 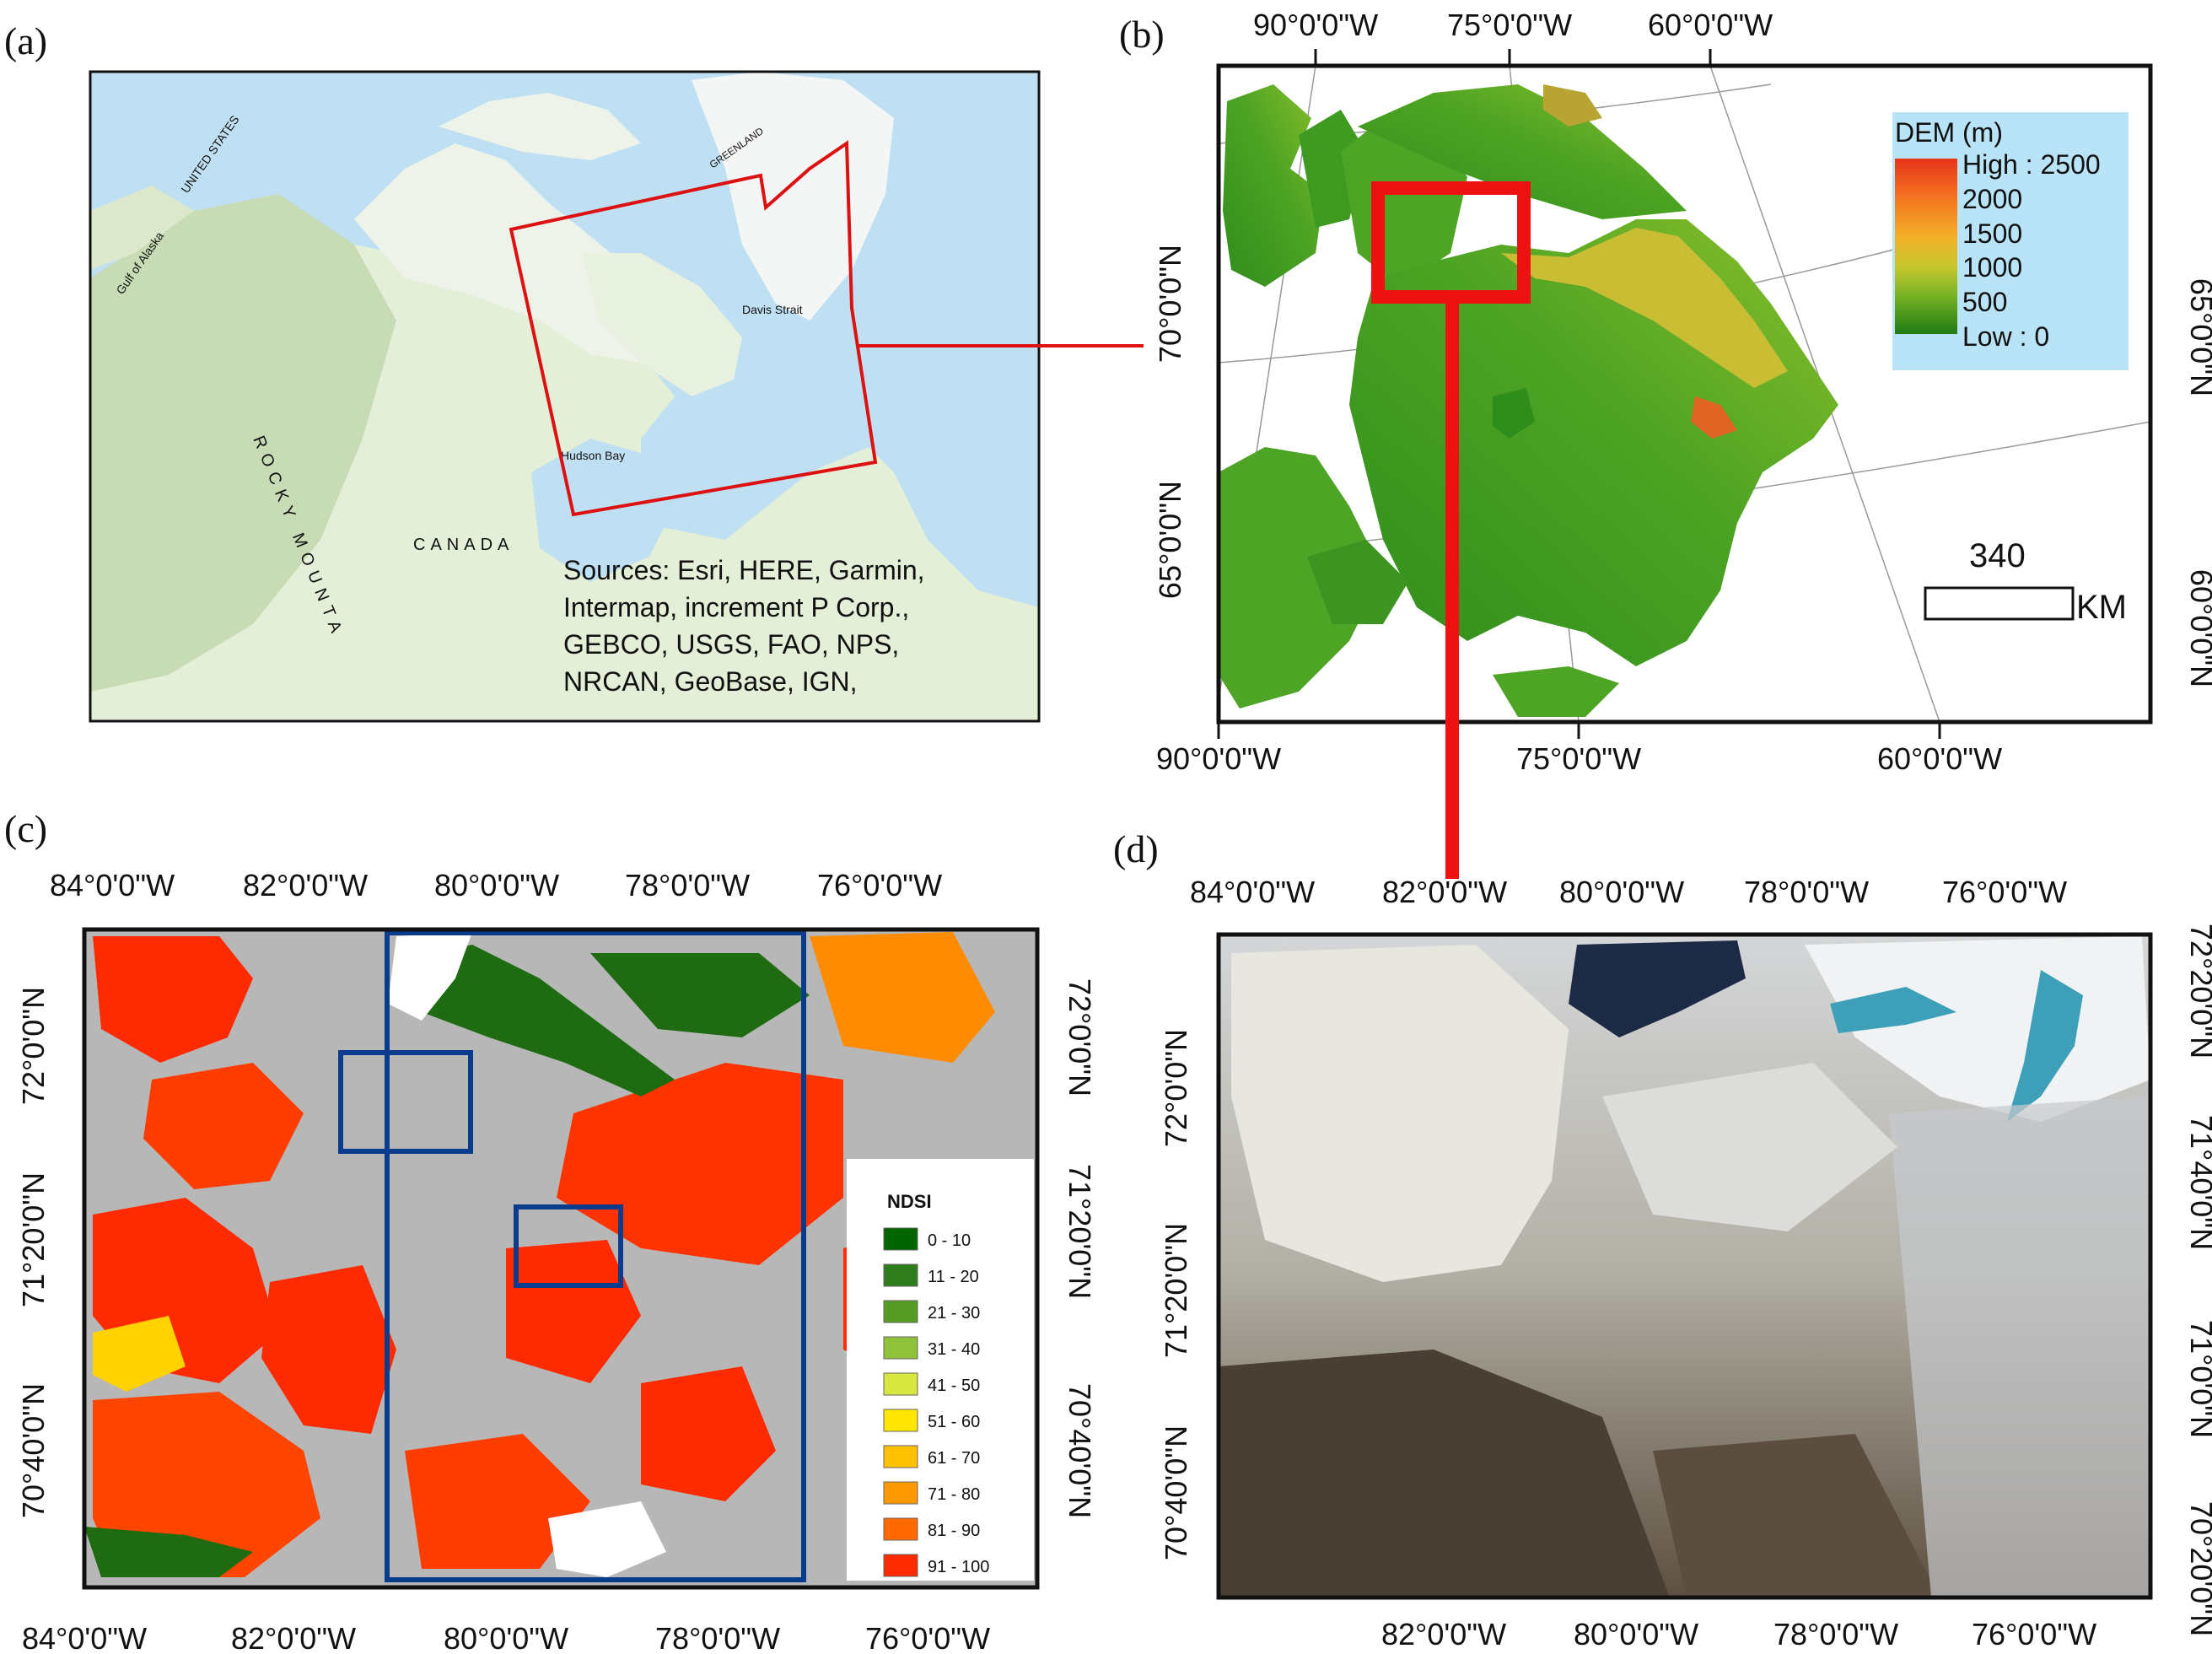 I want to click on scale-bar: 340 KM, so click(x=2025, y=581).